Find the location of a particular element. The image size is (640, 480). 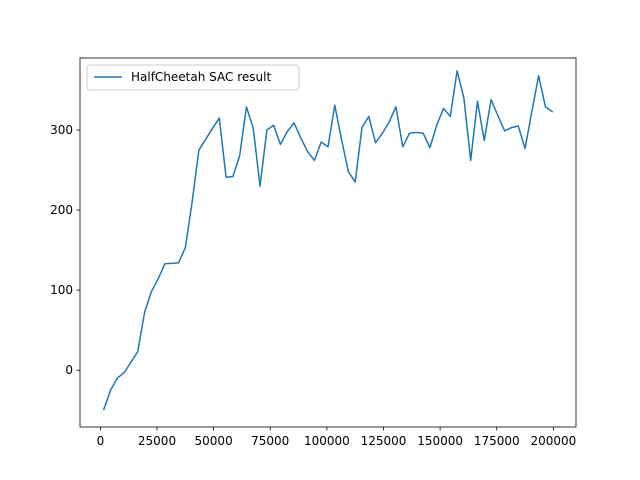

y-tick-label: 300 is located at coordinates (61, 130).